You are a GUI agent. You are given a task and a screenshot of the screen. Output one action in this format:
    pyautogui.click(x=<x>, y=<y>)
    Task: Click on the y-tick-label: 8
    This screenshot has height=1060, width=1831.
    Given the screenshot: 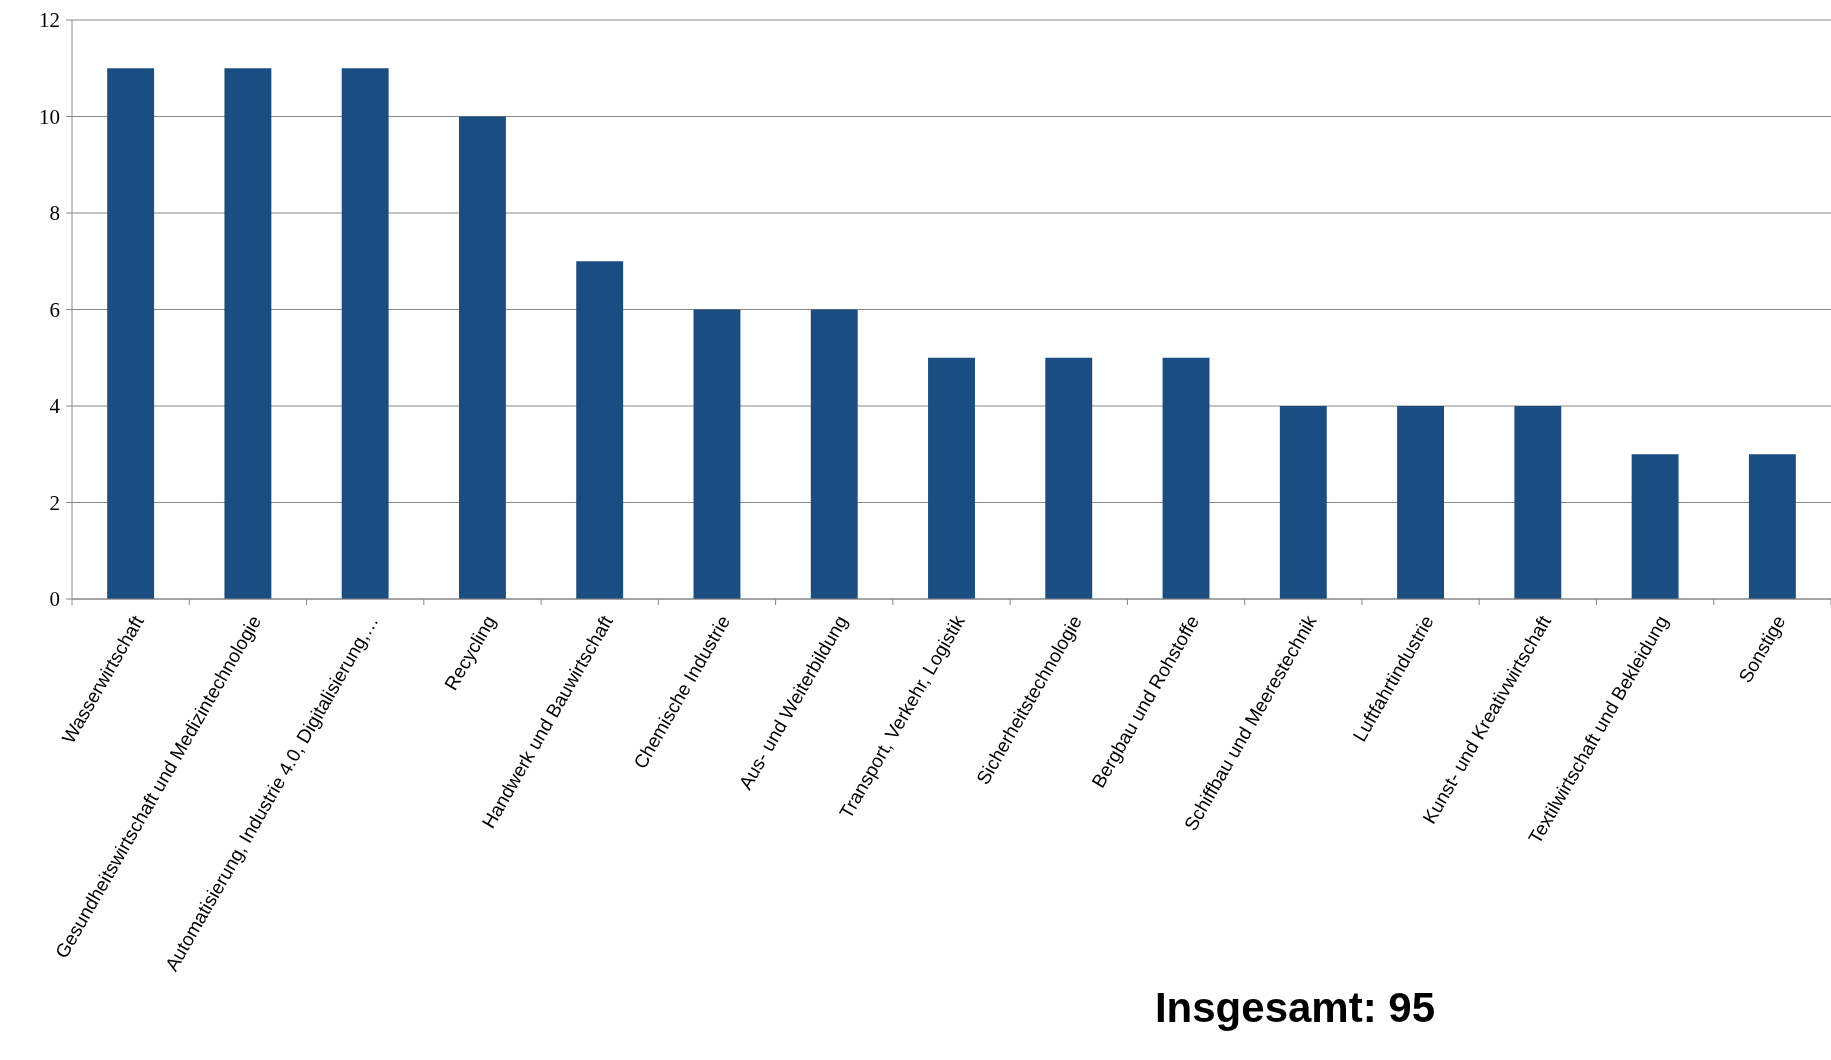 What is the action you would take?
    pyautogui.click(x=54, y=213)
    